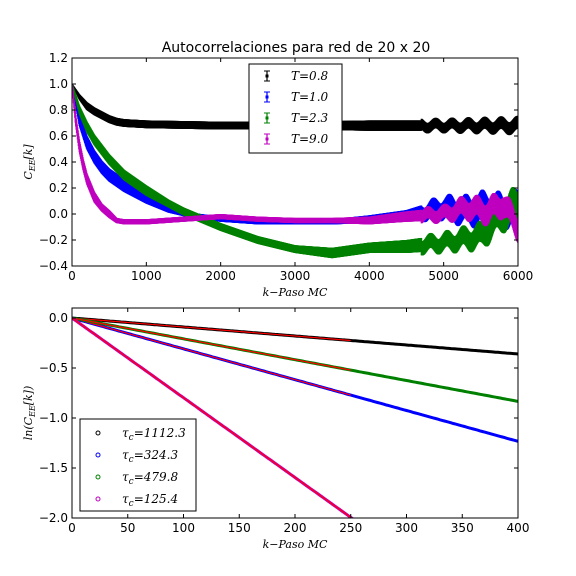  What do you see at coordinates (310, 139) in the screenshot?
I see `legend-label: T=9.0` at bounding box center [310, 139].